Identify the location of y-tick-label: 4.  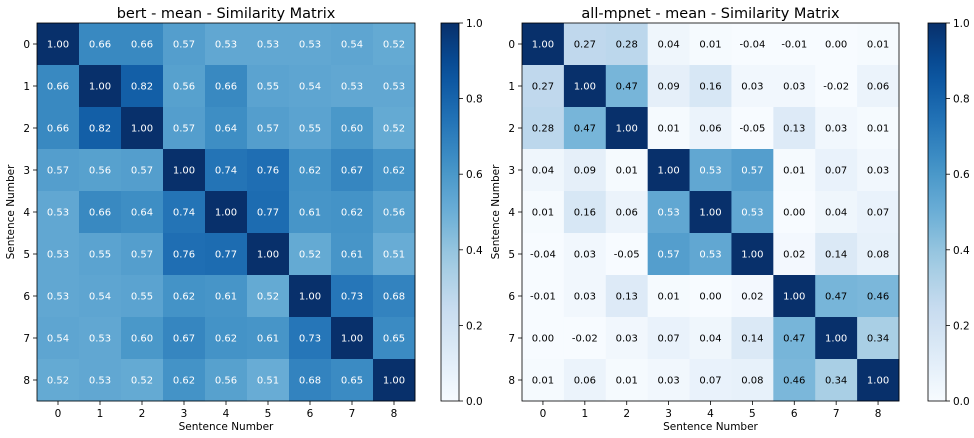
(26, 213).